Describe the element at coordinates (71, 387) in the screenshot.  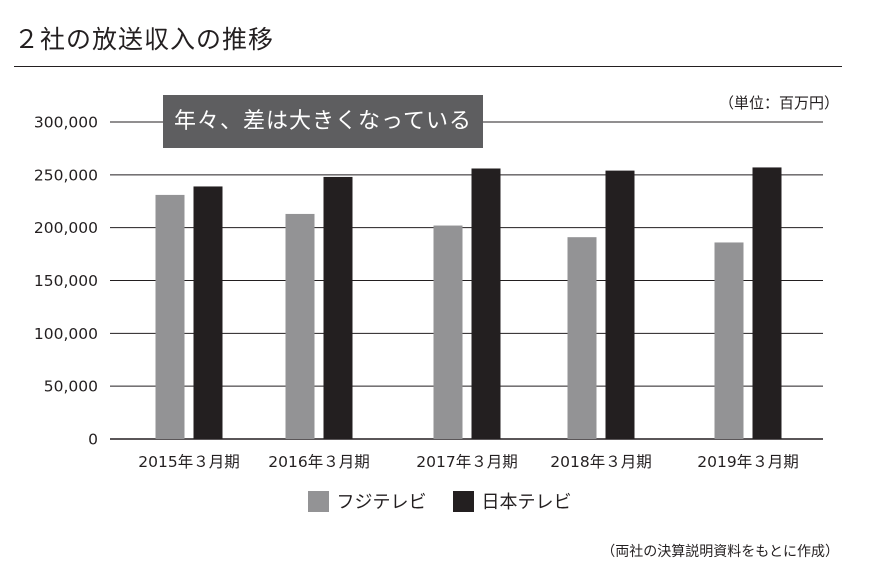
I see `y-tick-label: 50,000` at that location.